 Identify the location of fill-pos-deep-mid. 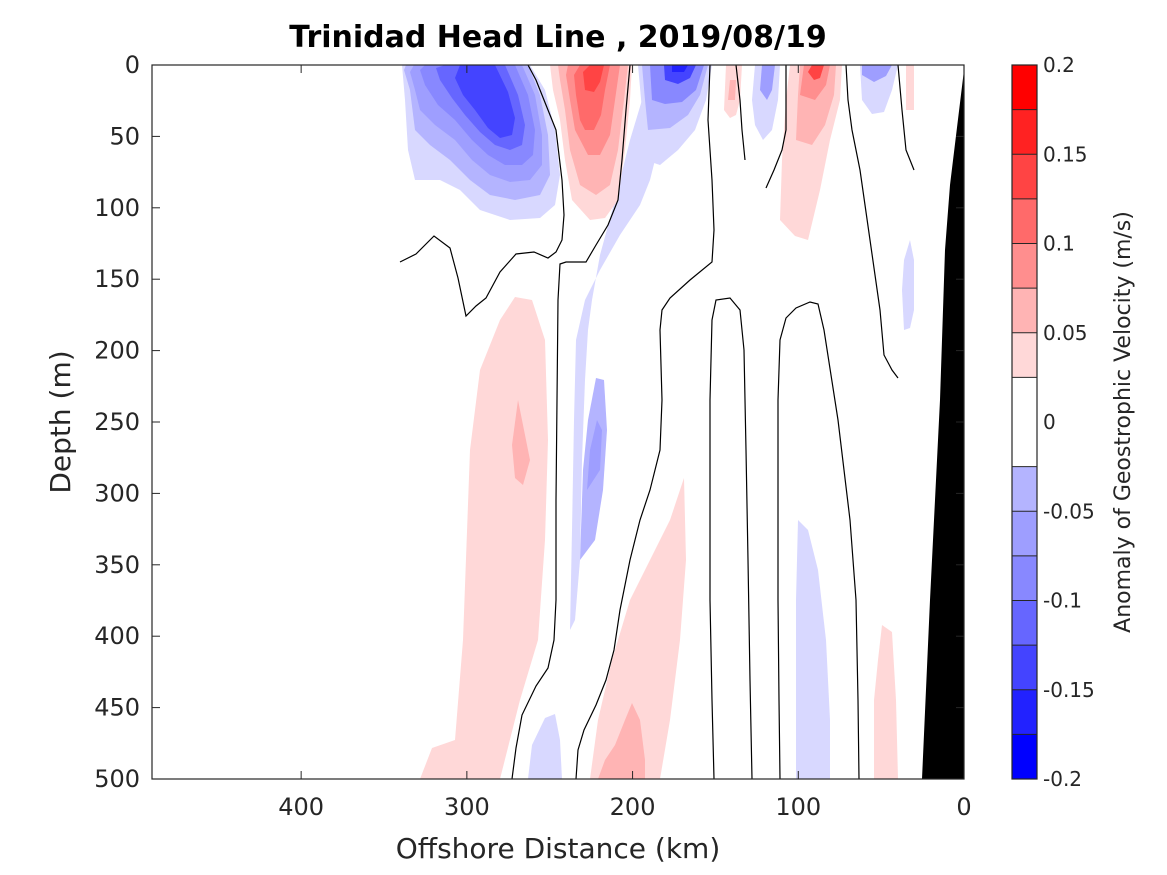
(638, 628).